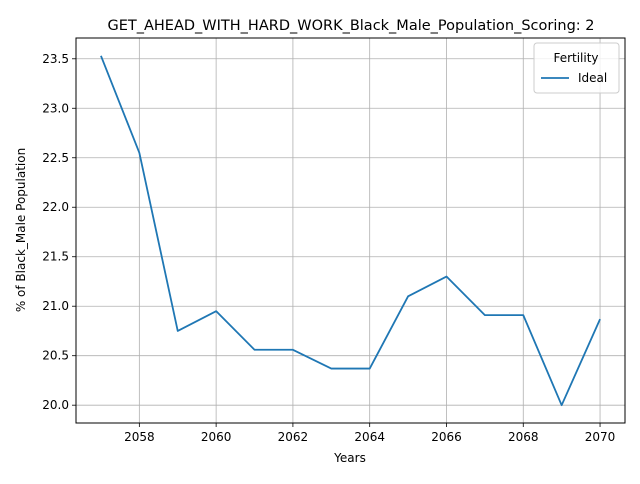  I want to click on legend-title: Fertility, so click(575, 58).